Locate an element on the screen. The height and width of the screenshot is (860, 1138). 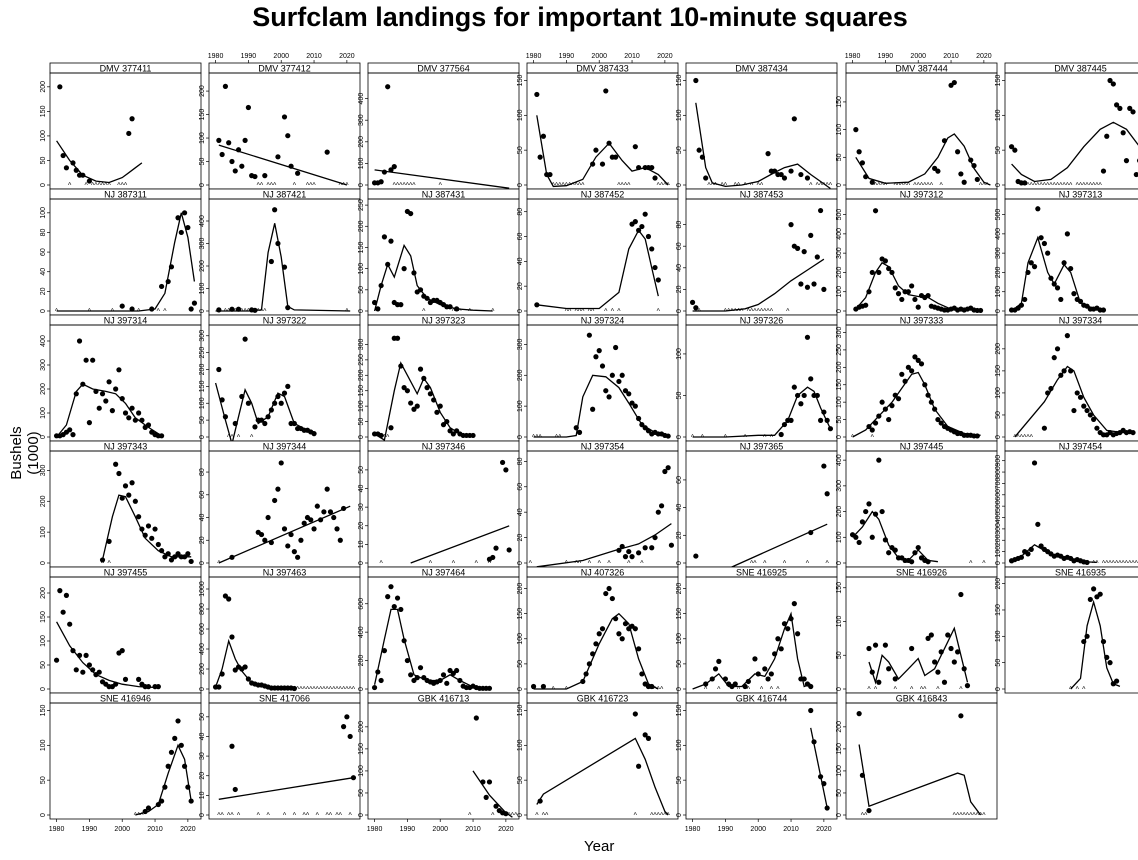
y-tick-label: 60 is located at coordinates (202, 495).